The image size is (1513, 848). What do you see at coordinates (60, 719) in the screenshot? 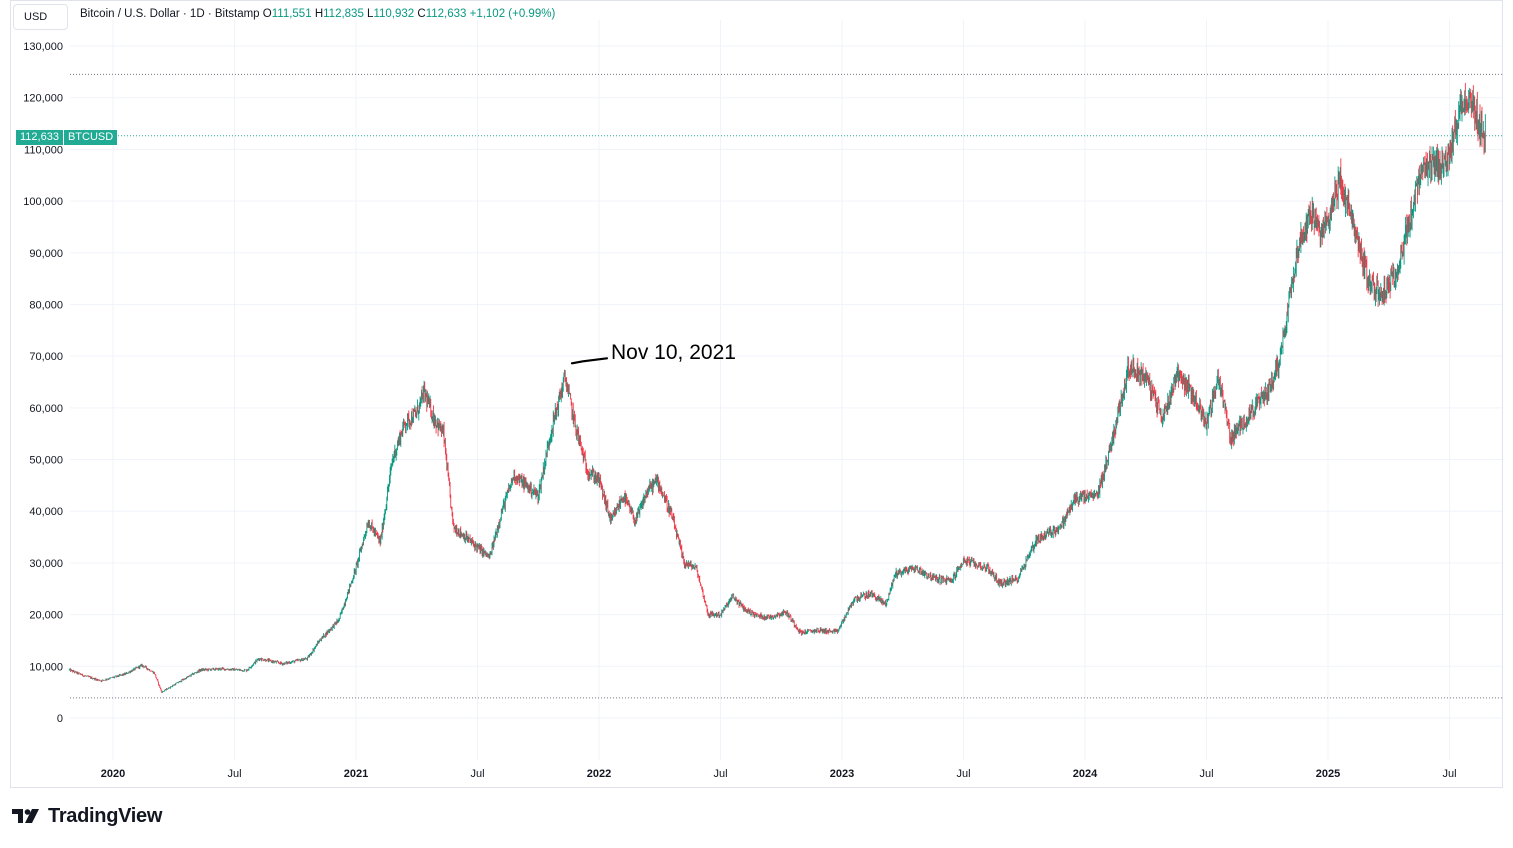
I see `y-tick-label: 0` at bounding box center [60, 719].